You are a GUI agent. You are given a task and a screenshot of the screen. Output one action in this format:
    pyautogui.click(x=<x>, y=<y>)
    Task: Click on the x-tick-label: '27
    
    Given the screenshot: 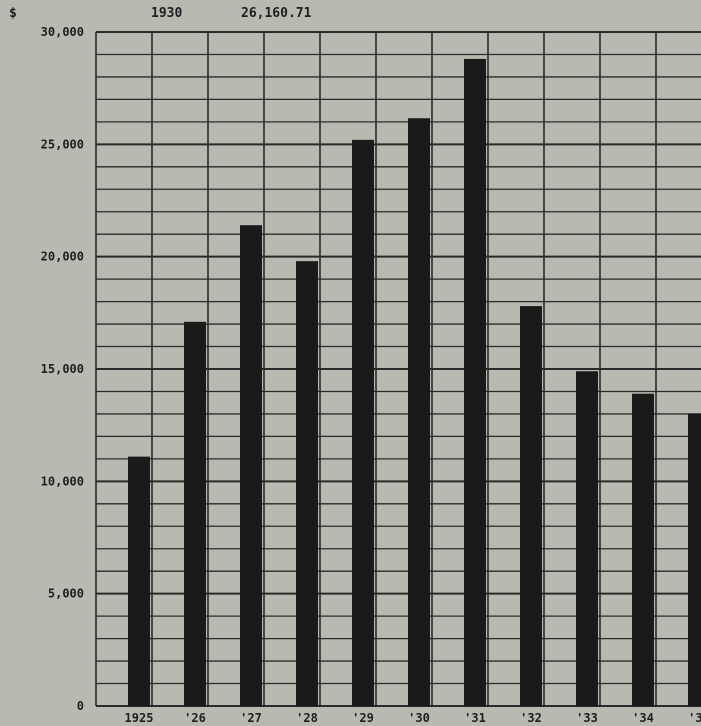 What is the action you would take?
    pyautogui.click(x=251, y=718)
    